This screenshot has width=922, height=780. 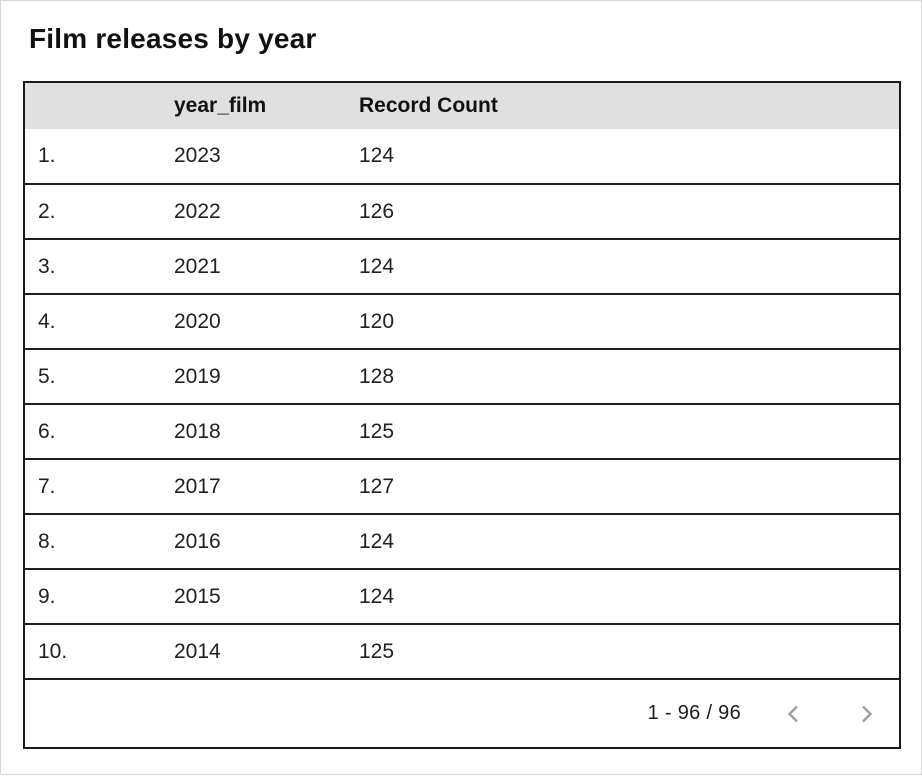 I want to click on year-film-cell: 2021, so click(x=253, y=267).